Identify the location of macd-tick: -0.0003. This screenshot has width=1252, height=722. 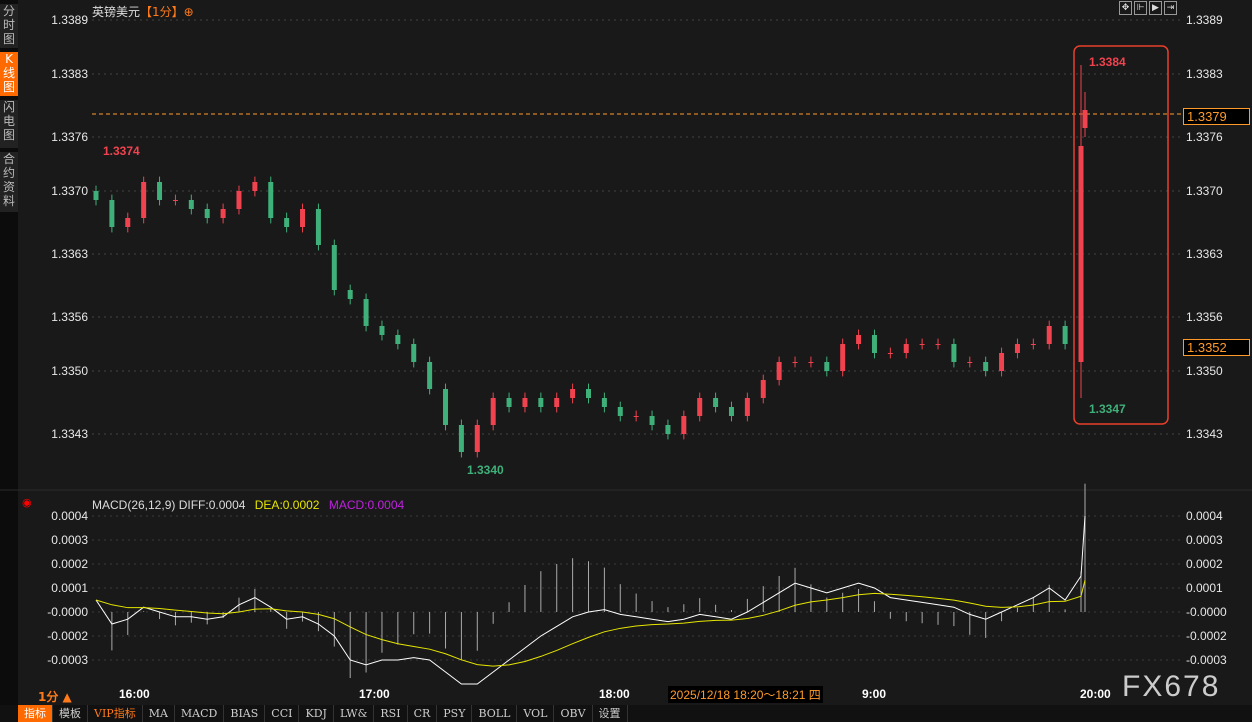
(67, 660).